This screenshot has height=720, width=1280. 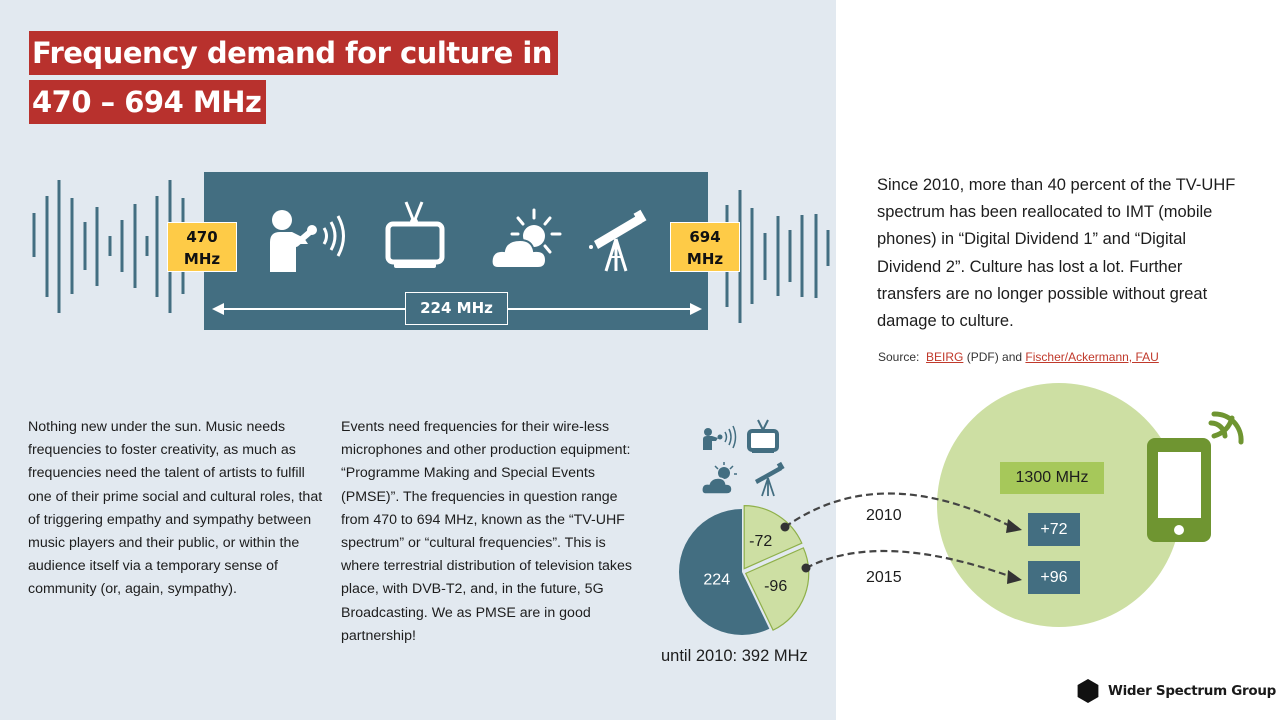 I want to click on tv-icon, so click(x=415, y=234).